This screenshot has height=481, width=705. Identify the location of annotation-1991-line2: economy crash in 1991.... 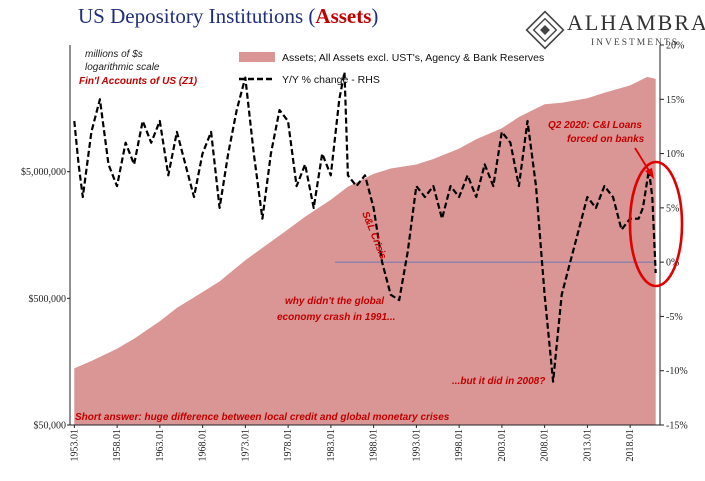
(336, 317).